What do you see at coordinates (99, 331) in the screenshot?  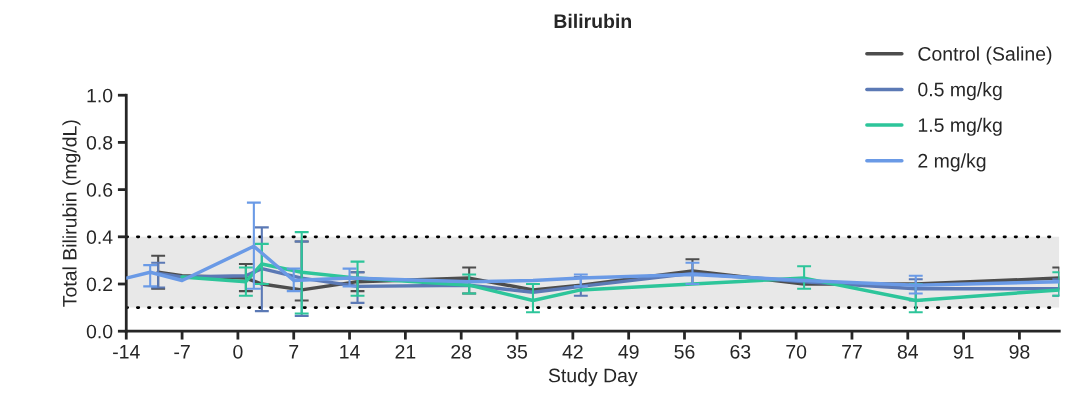 I see `y-tick-label: 0.0` at bounding box center [99, 331].